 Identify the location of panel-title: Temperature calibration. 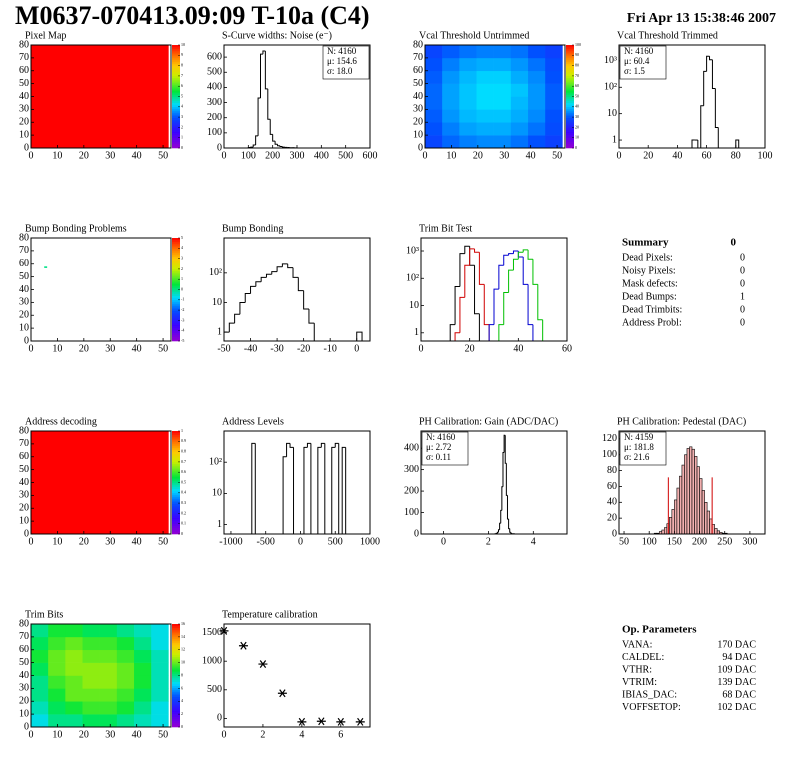
(270, 614).